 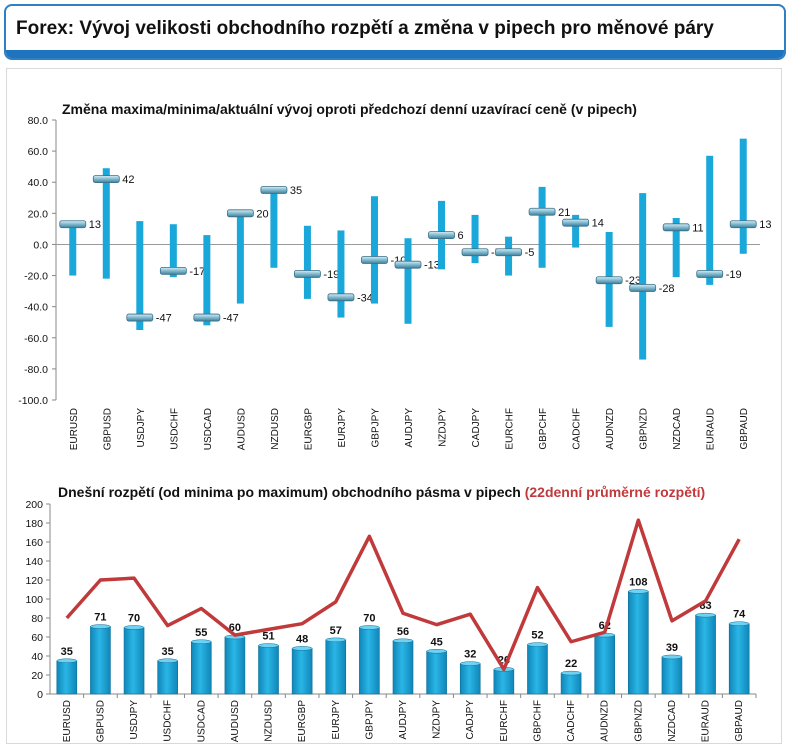 I want to click on chart1-y-tick-label: 60.0, so click(x=38, y=152).